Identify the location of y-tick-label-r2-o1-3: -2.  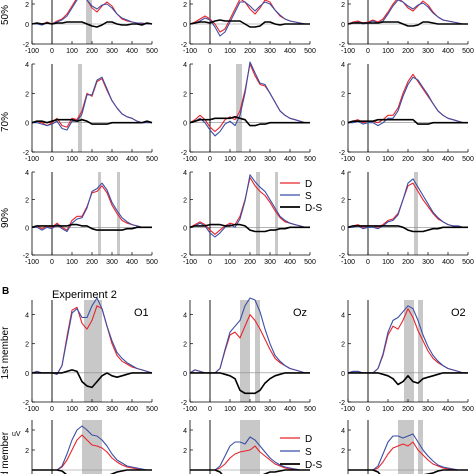
(26, 256).